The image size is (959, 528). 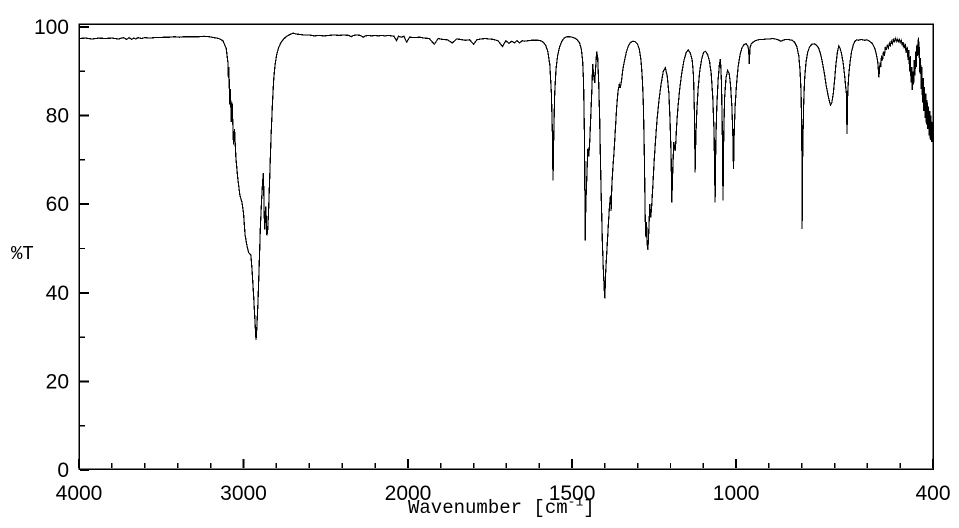 I want to click on x-tick-label: 1500, so click(x=572, y=493).